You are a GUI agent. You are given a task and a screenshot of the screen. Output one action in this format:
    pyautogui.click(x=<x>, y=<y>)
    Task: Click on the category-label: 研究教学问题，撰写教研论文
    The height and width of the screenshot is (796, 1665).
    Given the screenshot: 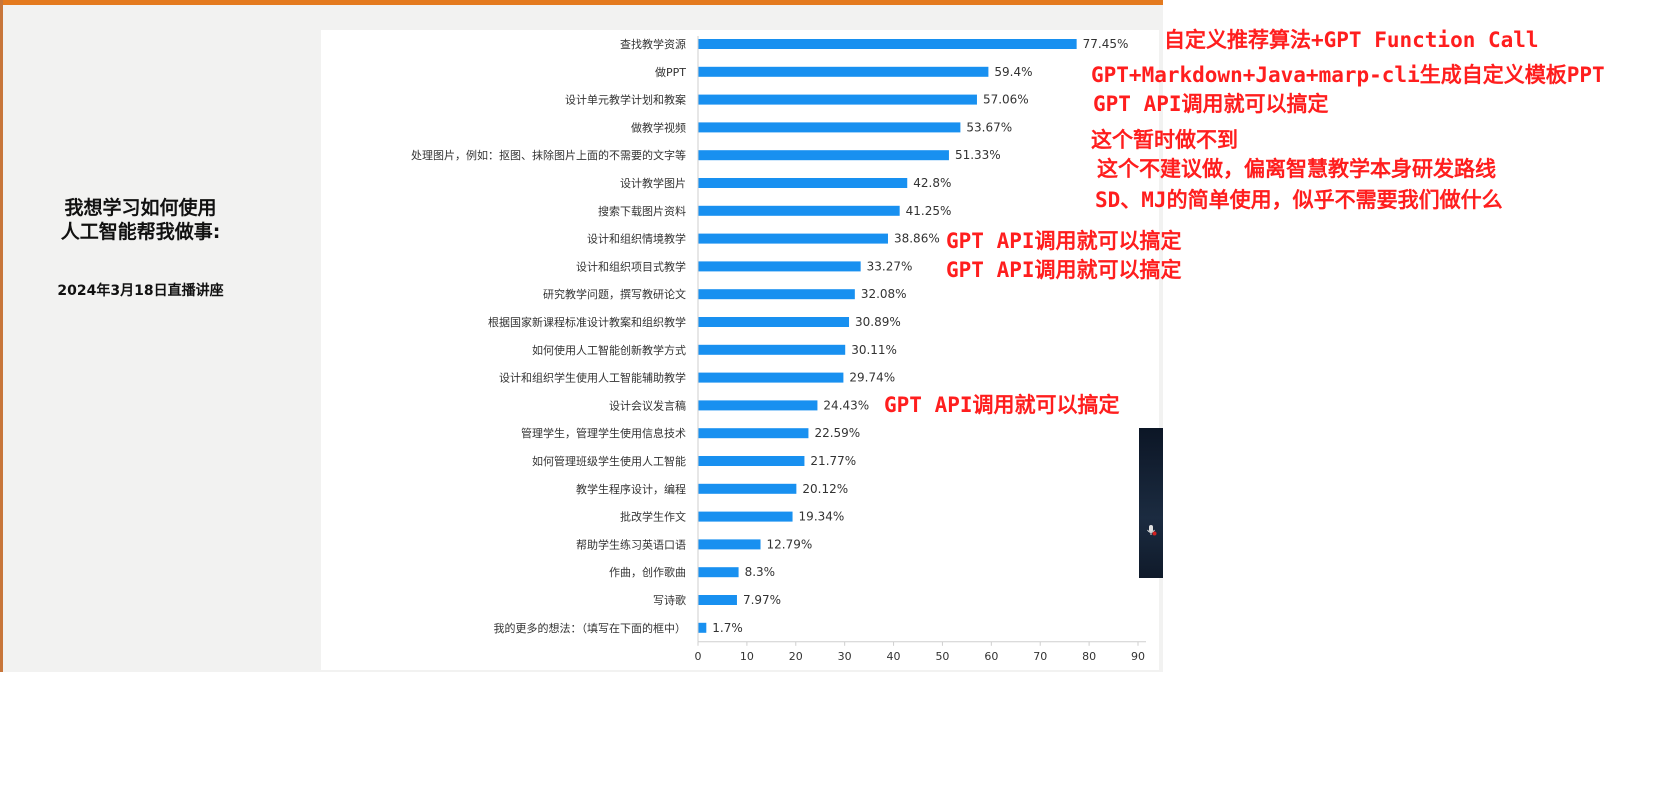 What is the action you would take?
    pyautogui.click(x=614, y=294)
    